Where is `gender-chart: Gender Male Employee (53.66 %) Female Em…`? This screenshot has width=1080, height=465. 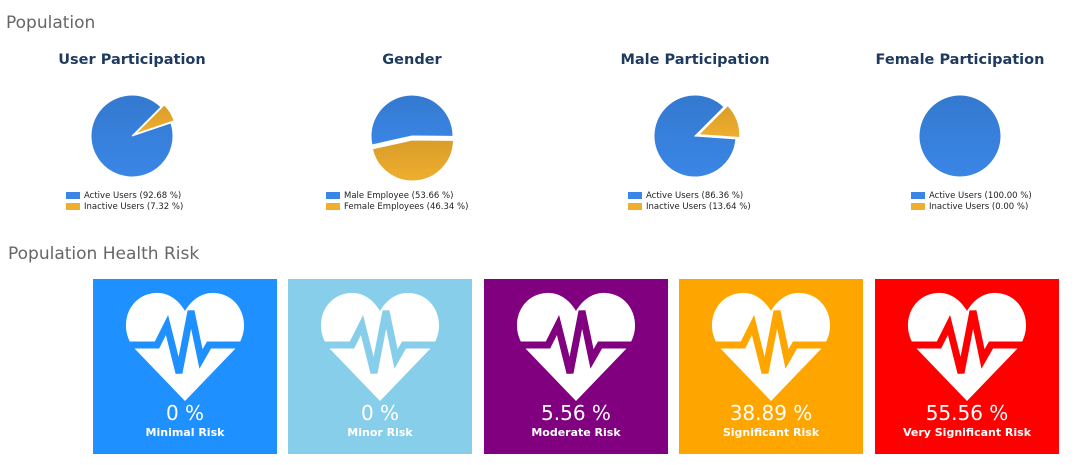
gender-chart: Gender Male Employee (53.66 %) Female Em… is located at coordinates (412, 137).